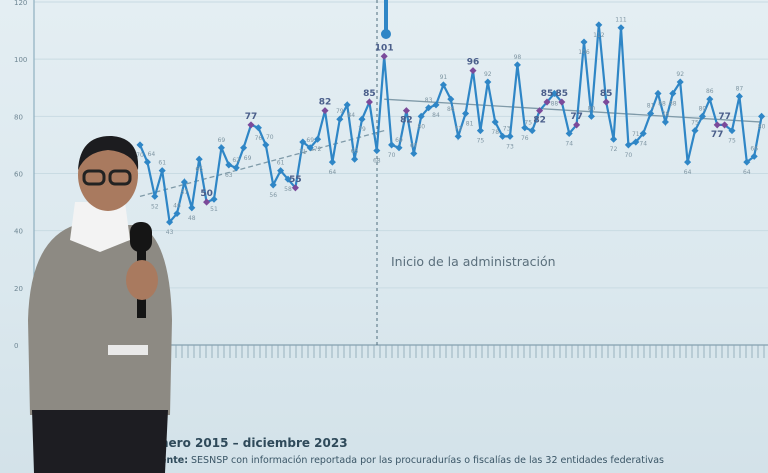 Image resolution: width=768 pixels, height=473 pixels. What do you see at coordinates (473, 262) in the screenshot?
I see `administration-start-annotation: Inicio de la administración` at bounding box center [473, 262].